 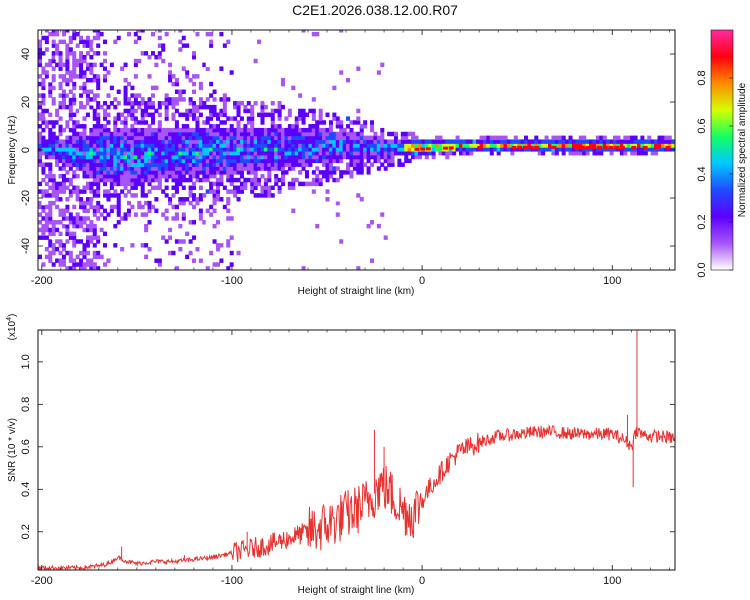 I want to click on y-tick-label: 0.6, so click(x=26, y=446).